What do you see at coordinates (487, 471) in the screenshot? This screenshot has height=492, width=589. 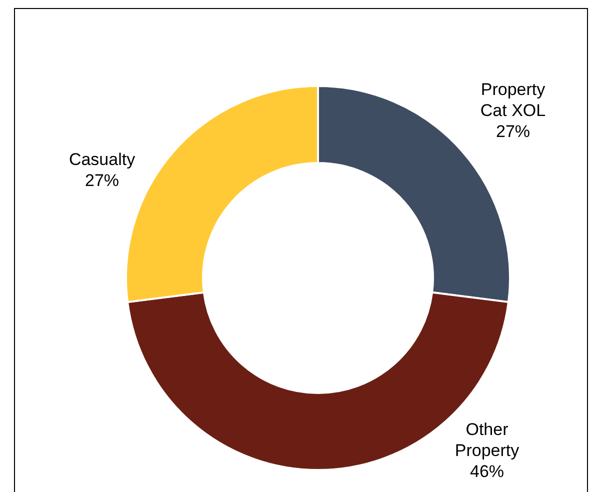 I see `data-label: 46%` at bounding box center [487, 471].